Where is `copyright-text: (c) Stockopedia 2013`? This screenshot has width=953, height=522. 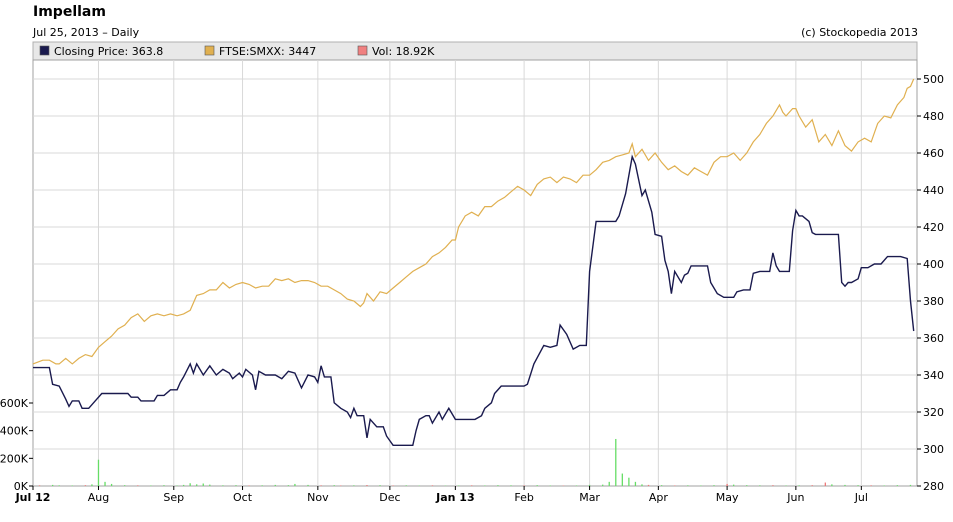 copyright-text: (c) Stockopedia 2013 is located at coordinates (859, 32).